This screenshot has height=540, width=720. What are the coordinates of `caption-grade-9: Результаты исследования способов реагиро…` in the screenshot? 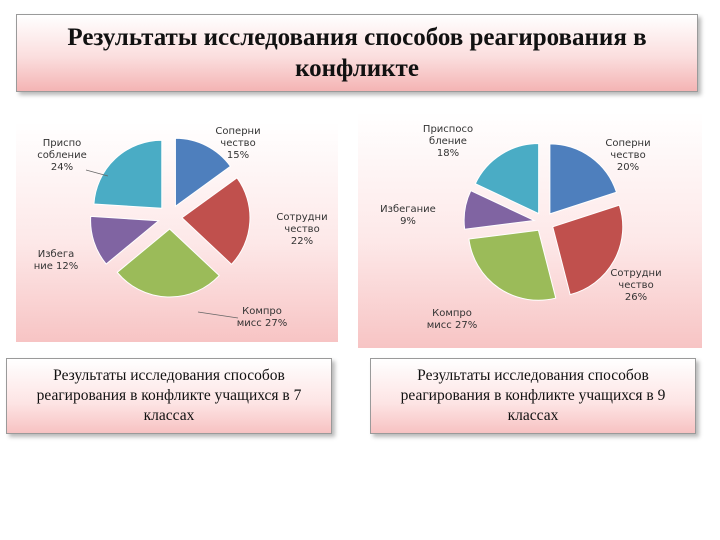 It's located at (533, 396).